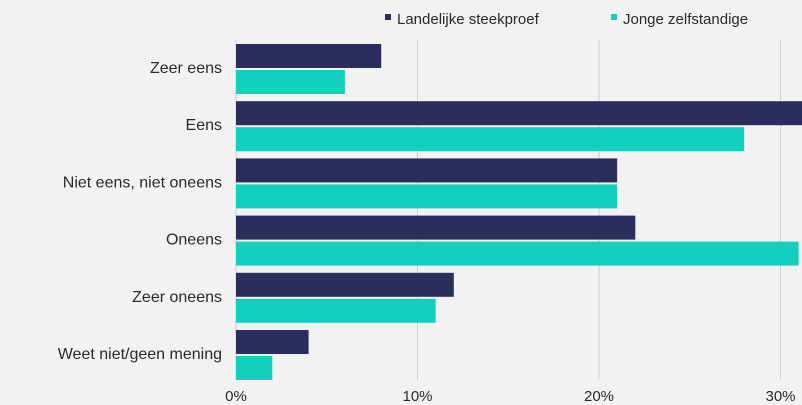 The image size is (802, 405). What do you see at coordinates (140, 354) in the screenshot?
I see `category-label: Weet niet/geen mening` at bounding box center [140, 354].